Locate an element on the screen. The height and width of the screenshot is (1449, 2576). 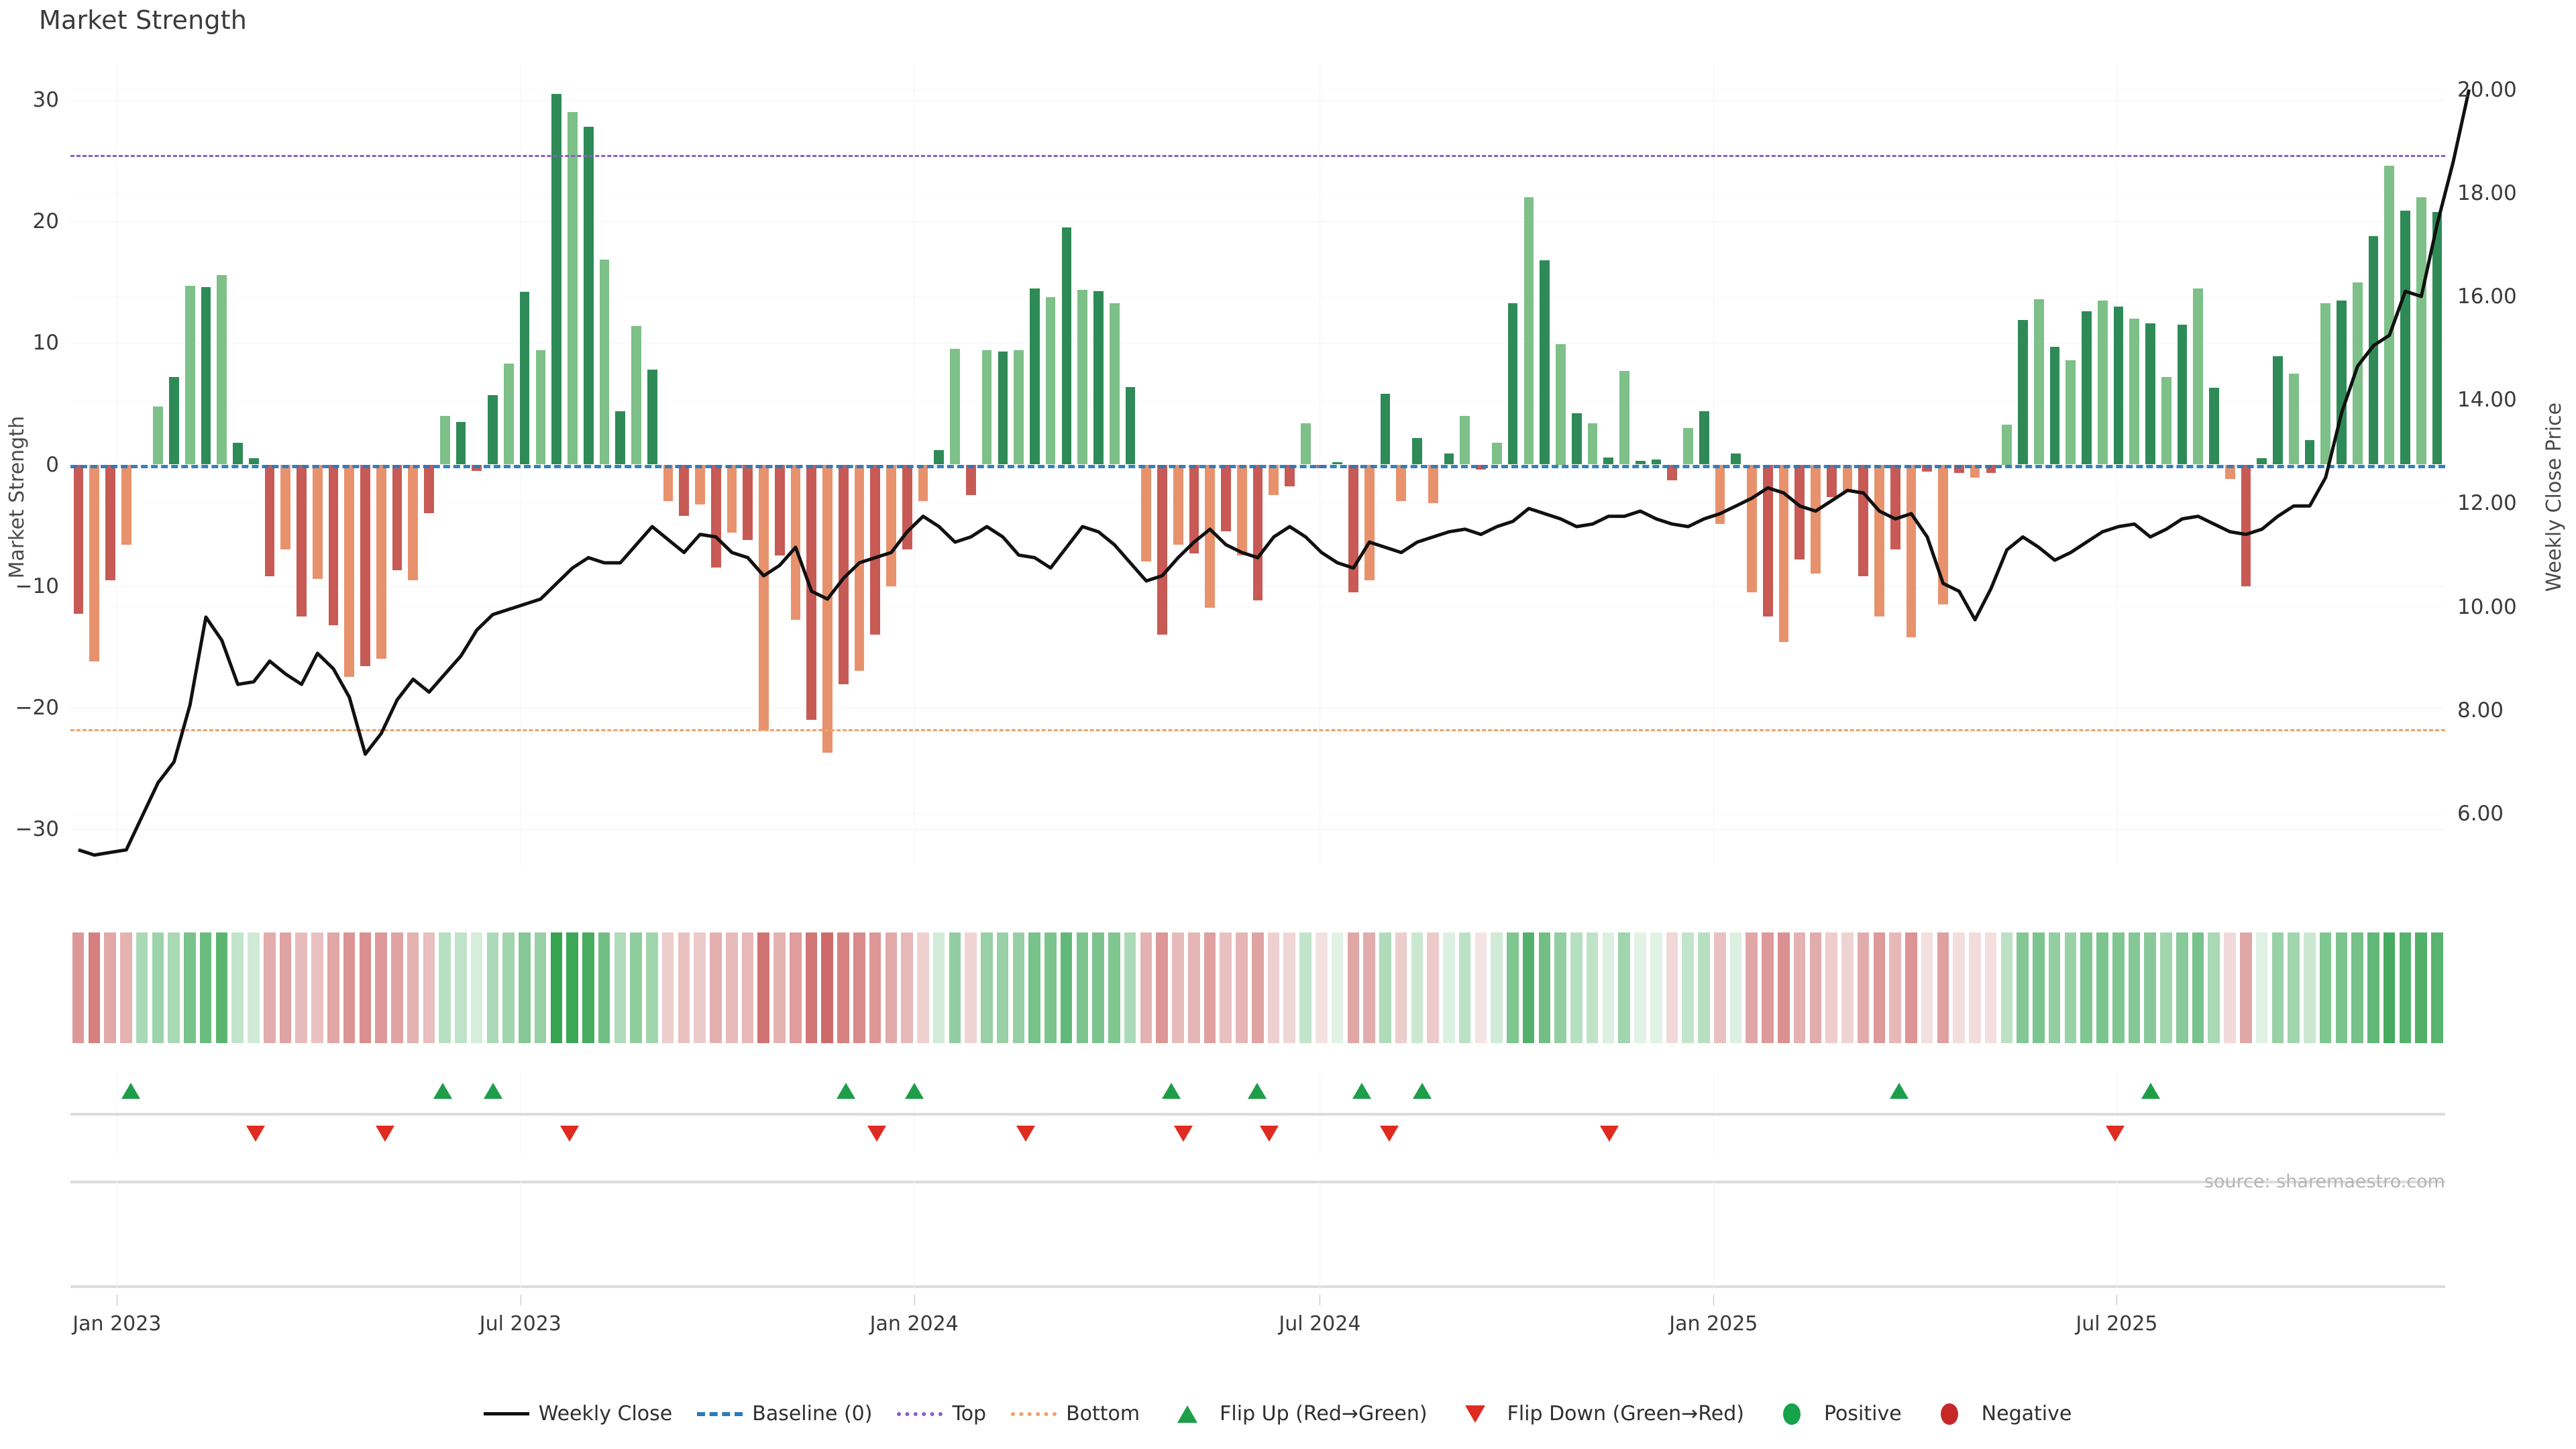
legend-item-bottom: Bottom is located at coordinates (1074, 1414).